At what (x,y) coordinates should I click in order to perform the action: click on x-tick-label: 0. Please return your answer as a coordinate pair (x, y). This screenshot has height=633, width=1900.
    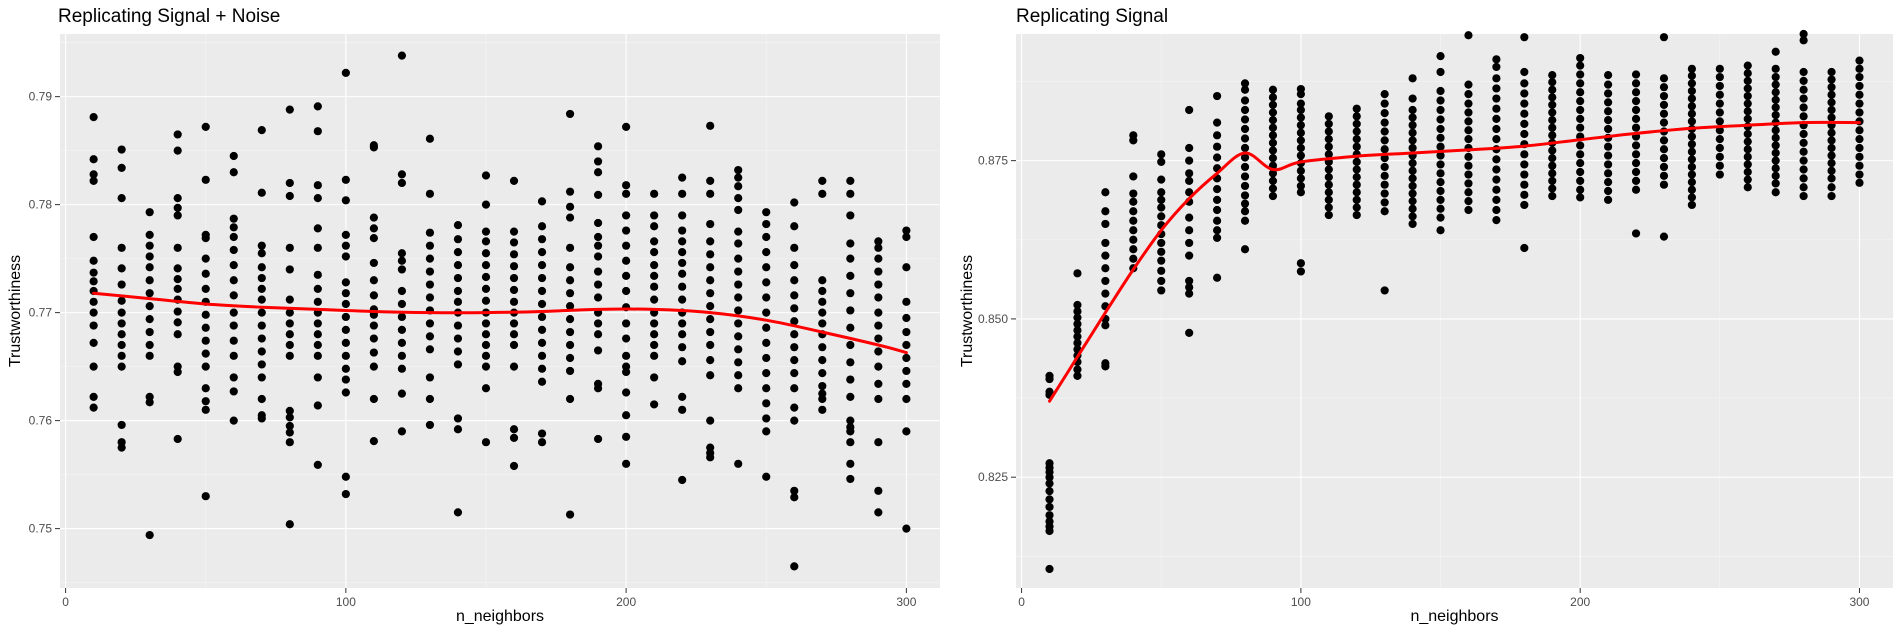
    Looking at the image, I should click on (1021, 602).